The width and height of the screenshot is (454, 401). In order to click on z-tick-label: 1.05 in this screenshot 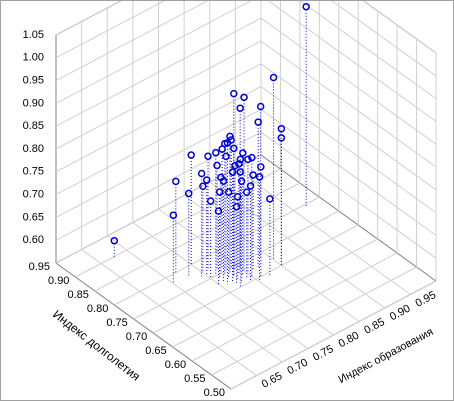, I will do `click(33, 35)`.